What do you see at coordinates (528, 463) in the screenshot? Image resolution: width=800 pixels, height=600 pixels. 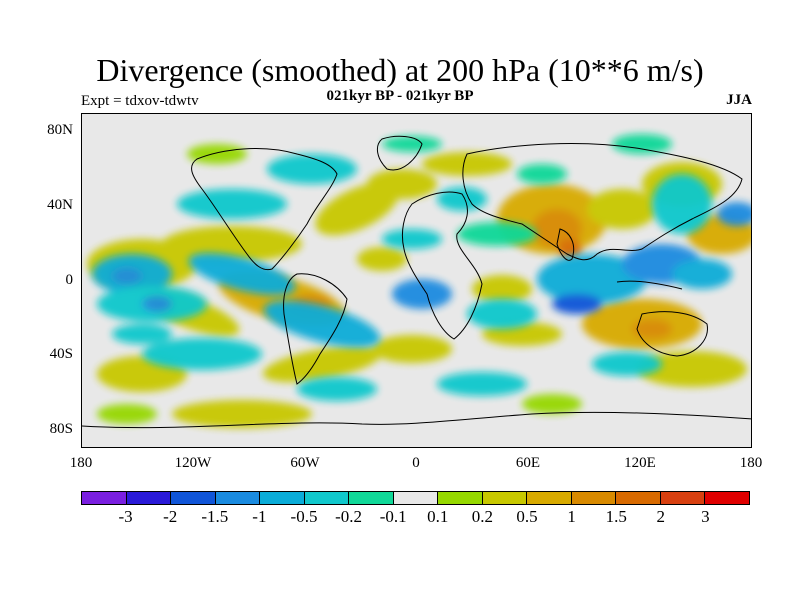 I see `lon-label-60e: 60E` at bounding box center [528, 463].